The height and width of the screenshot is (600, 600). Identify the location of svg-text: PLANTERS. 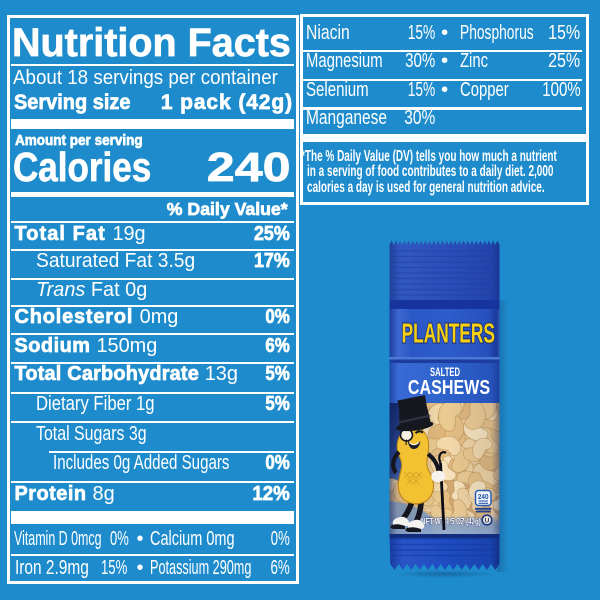
(448, 332).